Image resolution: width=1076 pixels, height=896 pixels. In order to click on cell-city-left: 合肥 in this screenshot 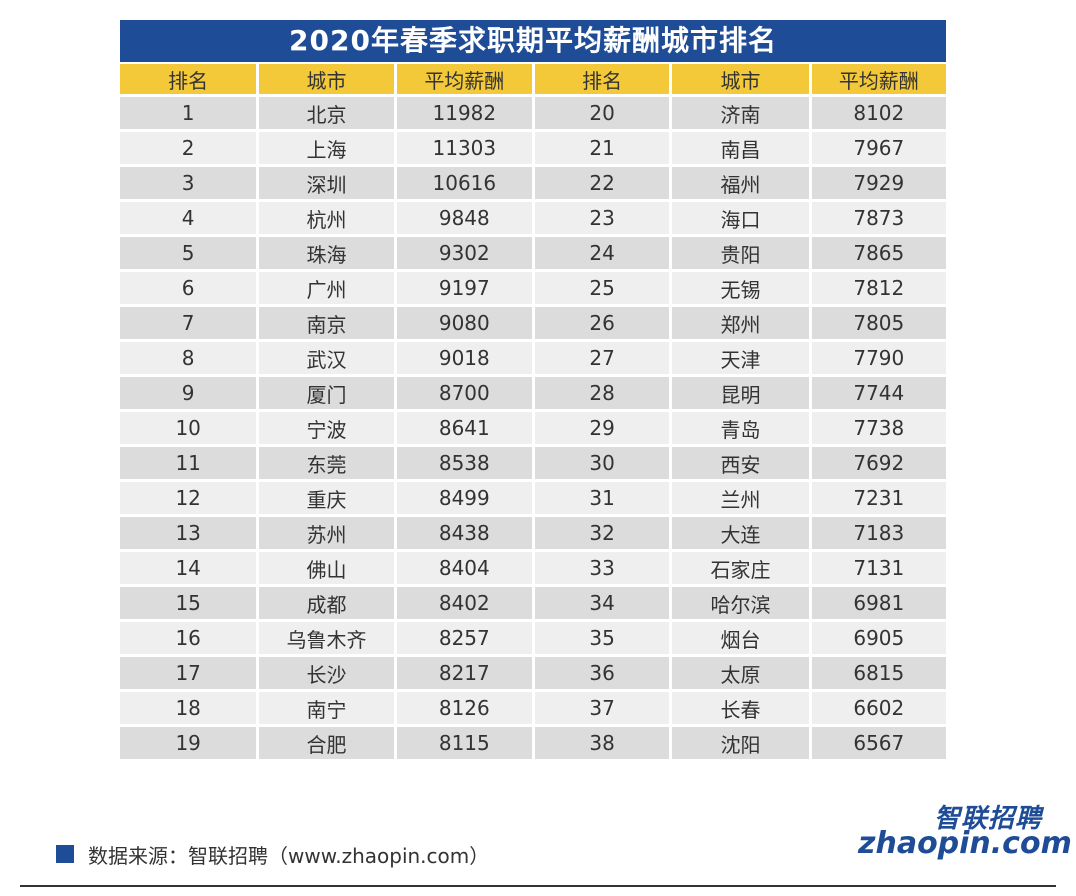, I will do `click(326, 743)`.